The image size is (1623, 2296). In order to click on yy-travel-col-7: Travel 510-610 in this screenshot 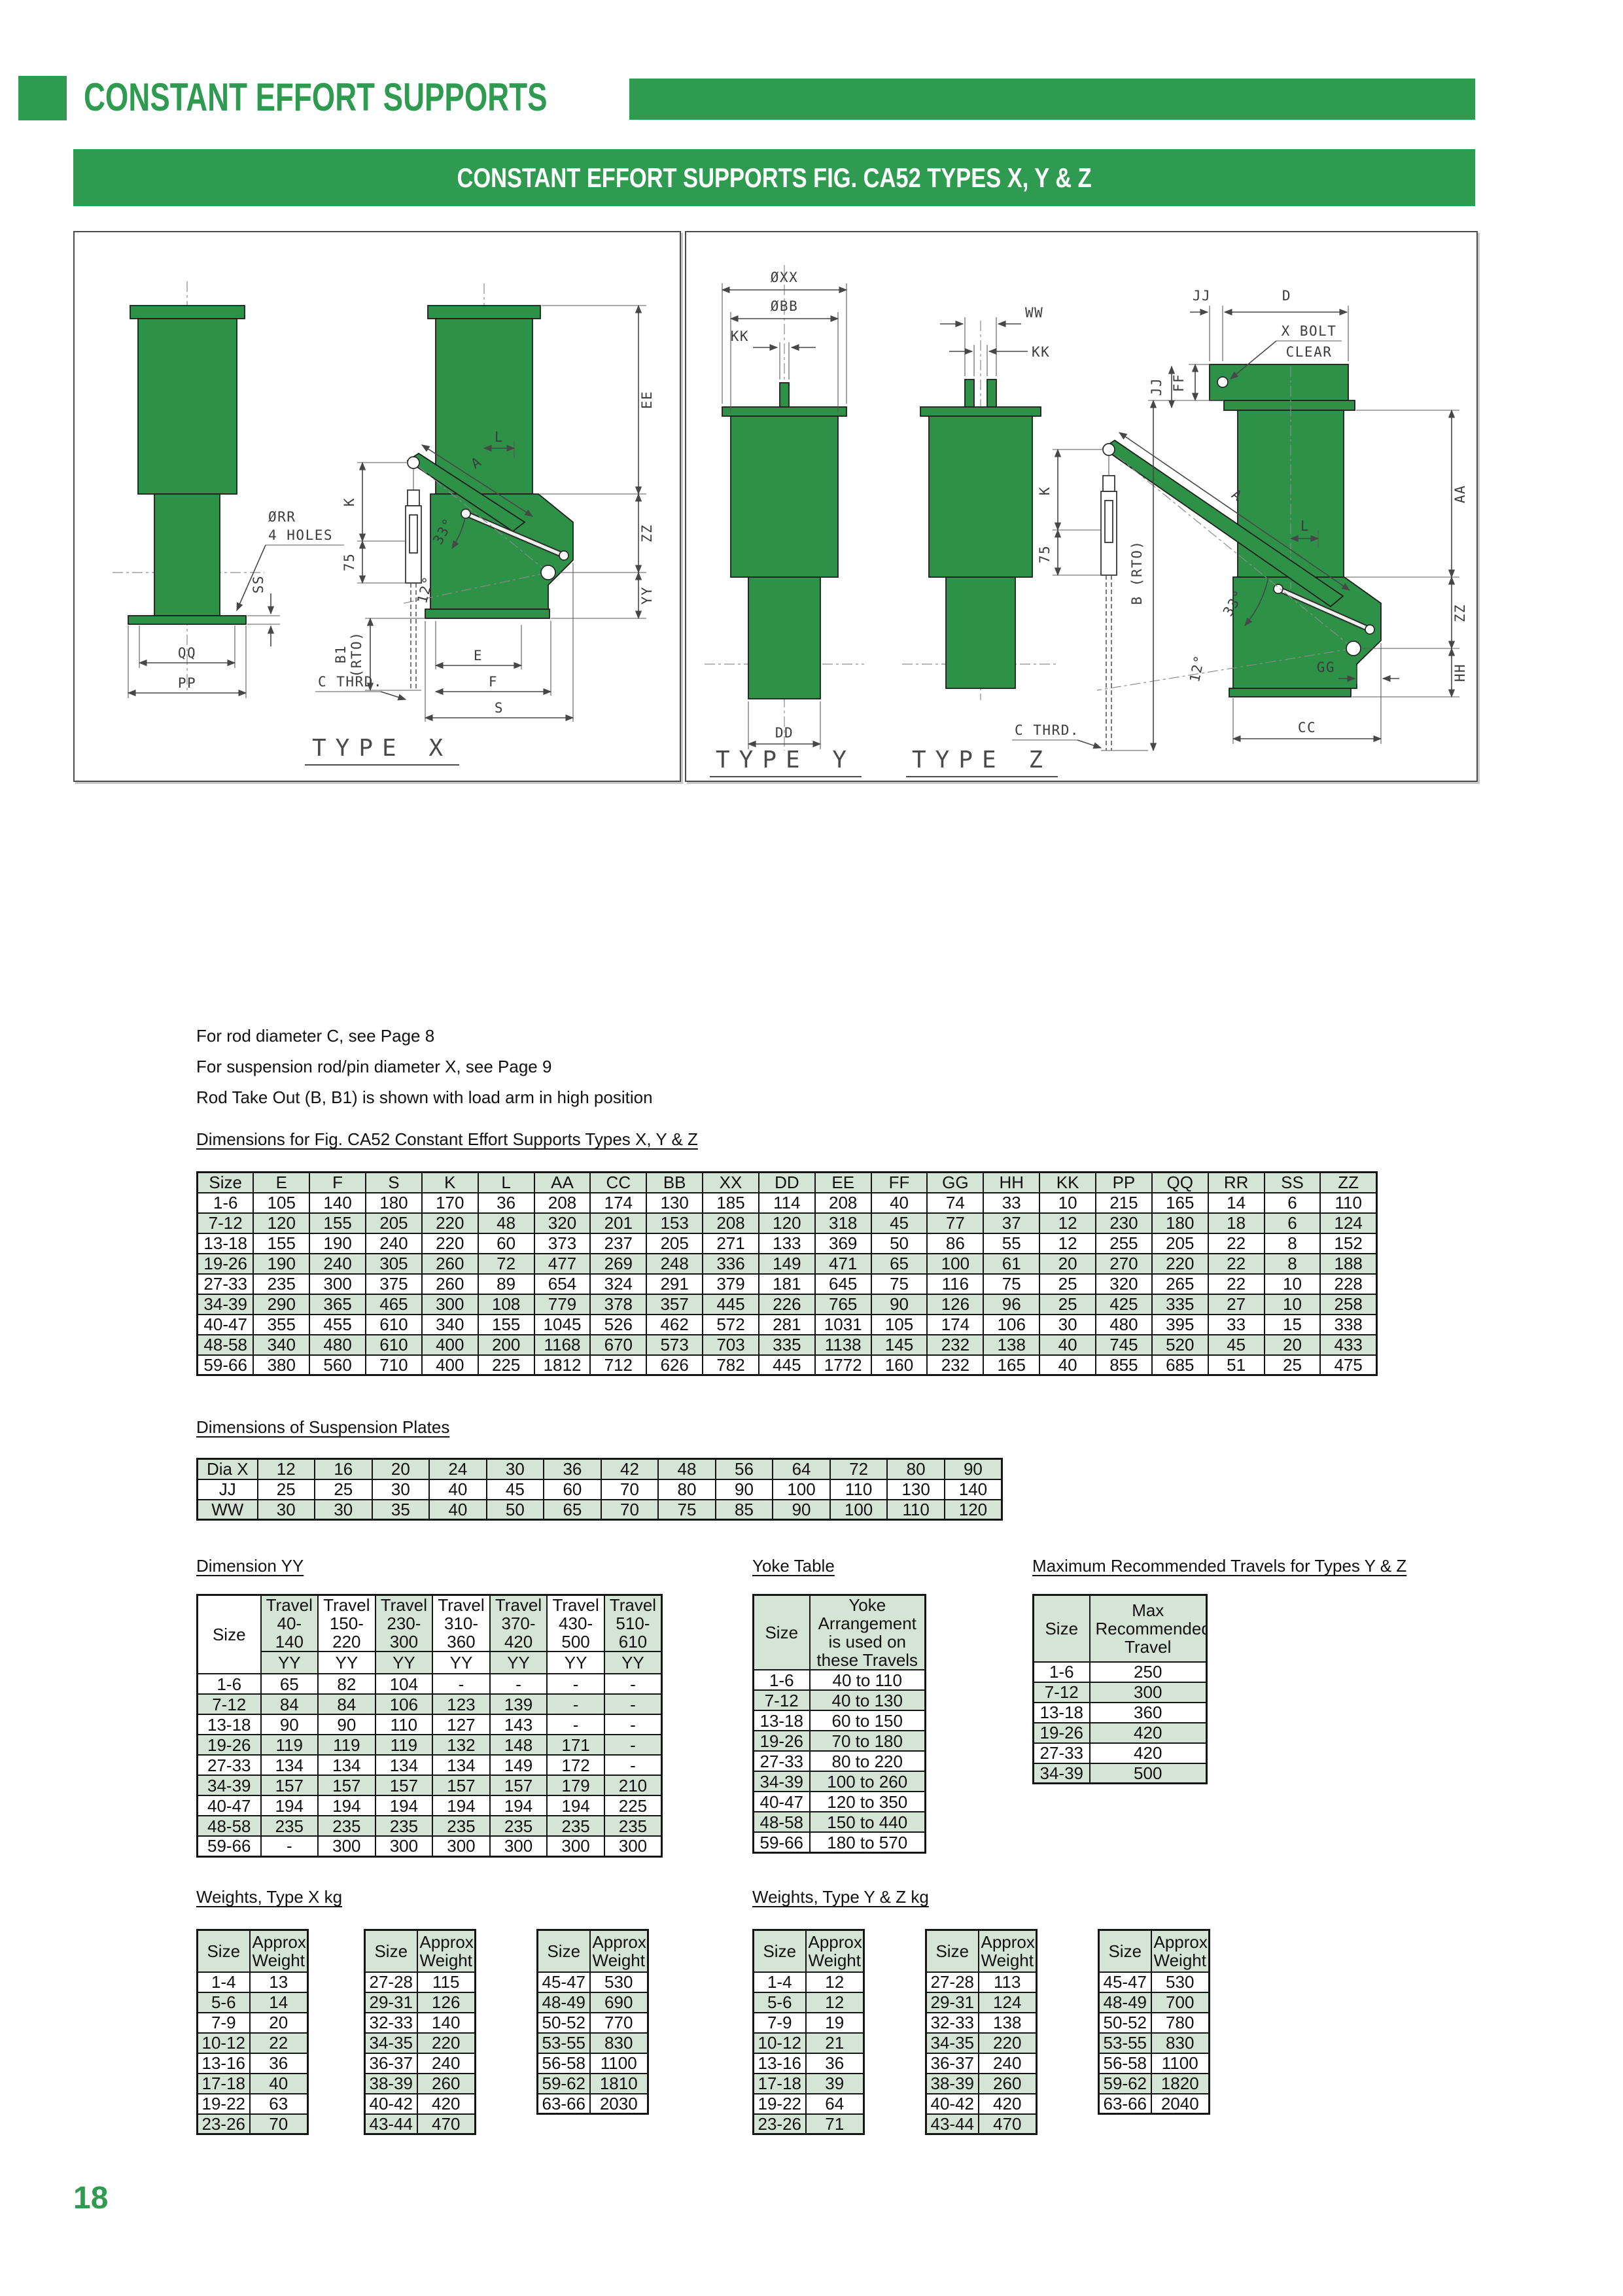, I will do `click(633, 1623)`.